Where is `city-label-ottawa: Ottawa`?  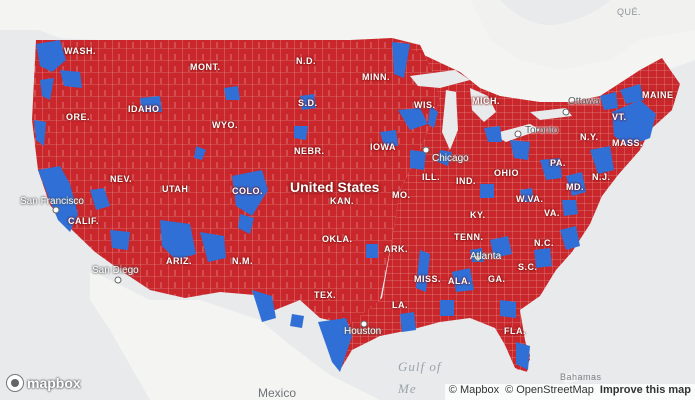
city-label-ottawa: Ottawa is located at coordinates (584, 101).